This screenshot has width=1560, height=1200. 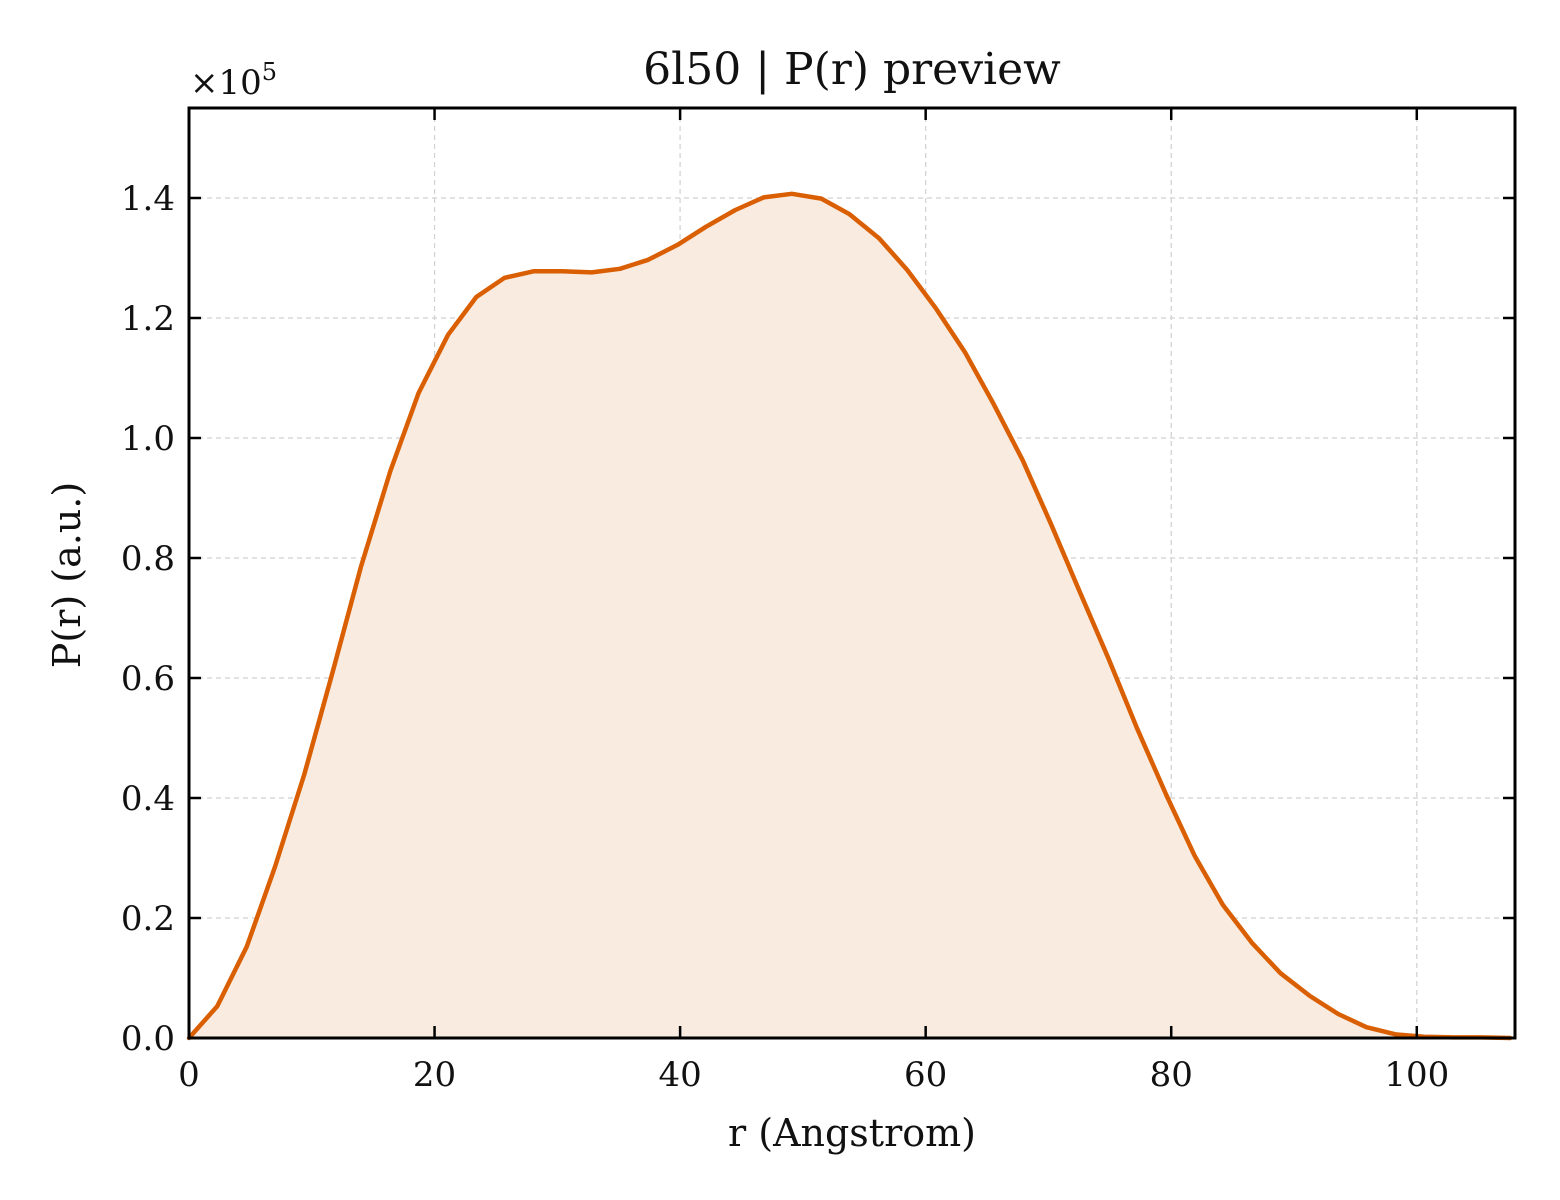 What do you see at coordinates (434, 1075) in the screenshot?
I see `x-tick-label: 20` at bounding box center [434, 1075].